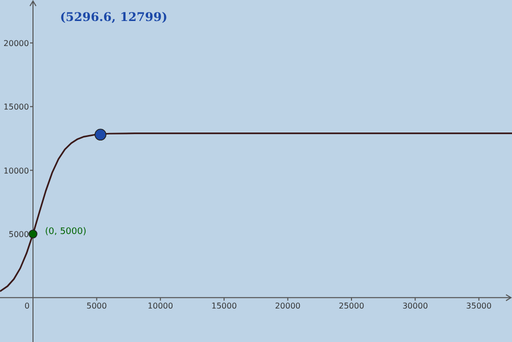  I want to click on x-tick-label: 25000, so click(351, 306).